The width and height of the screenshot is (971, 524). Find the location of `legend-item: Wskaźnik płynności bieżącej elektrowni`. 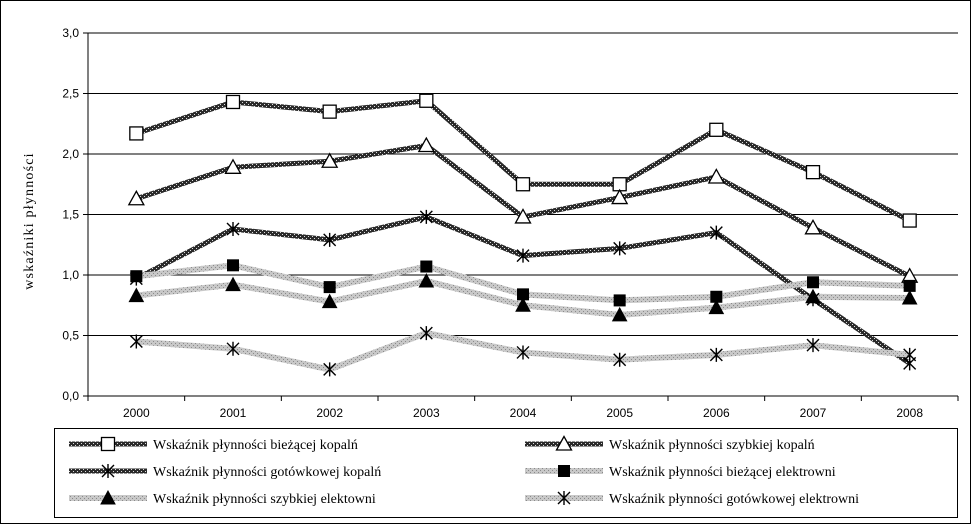

legend-item: Wskaźnik płynności bieżącej elektrowni is located at coordinates (680, 472).